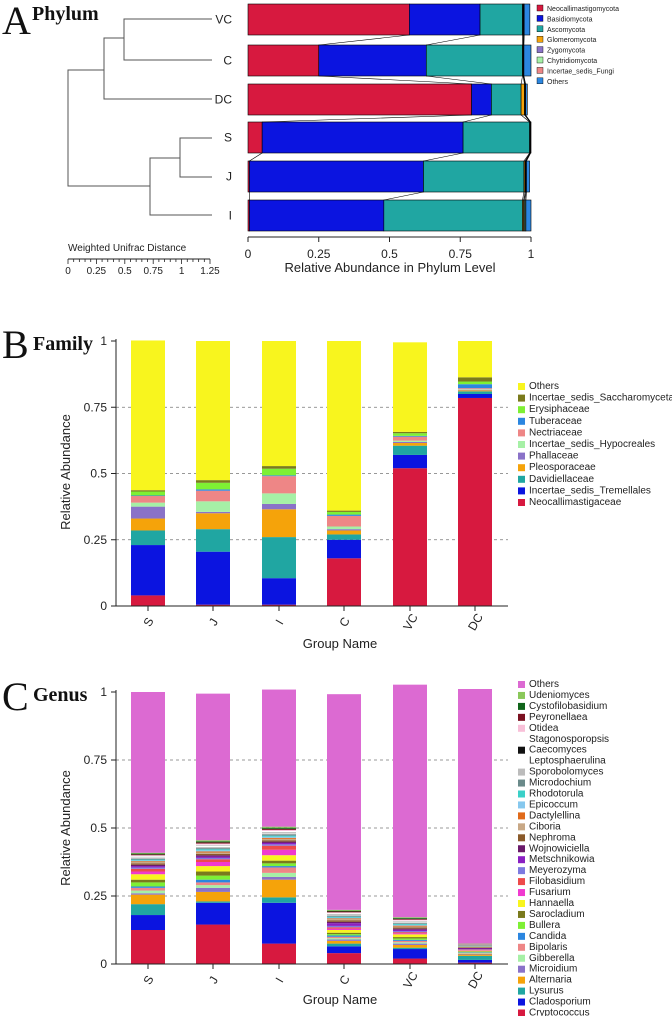  I want to click on panel-c-bar-dc-bipolaris, so click(475, 953).